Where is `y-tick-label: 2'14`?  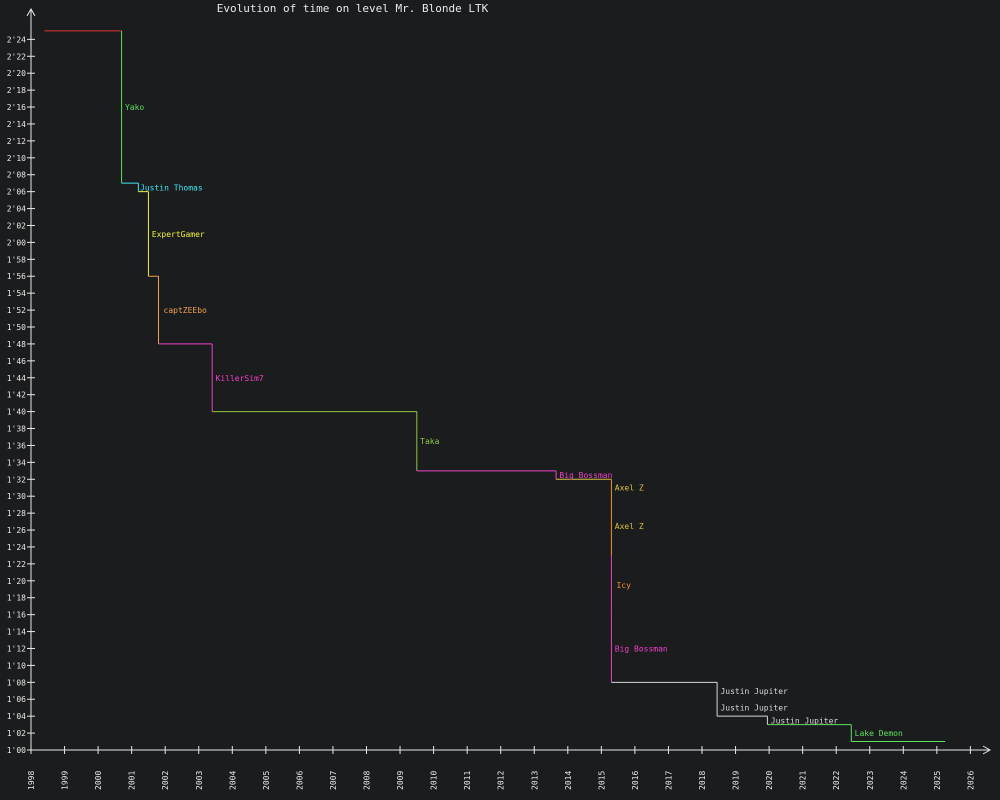 y-tick-label: 2'14 is located at coordinates (16, 124).